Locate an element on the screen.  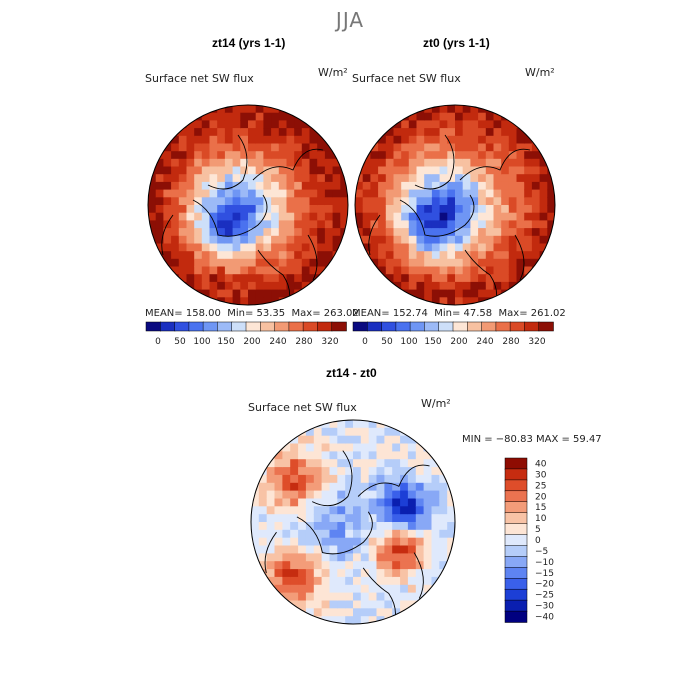
diff-colorbar-tick-label: 40 is located at coordinates (541, 465).